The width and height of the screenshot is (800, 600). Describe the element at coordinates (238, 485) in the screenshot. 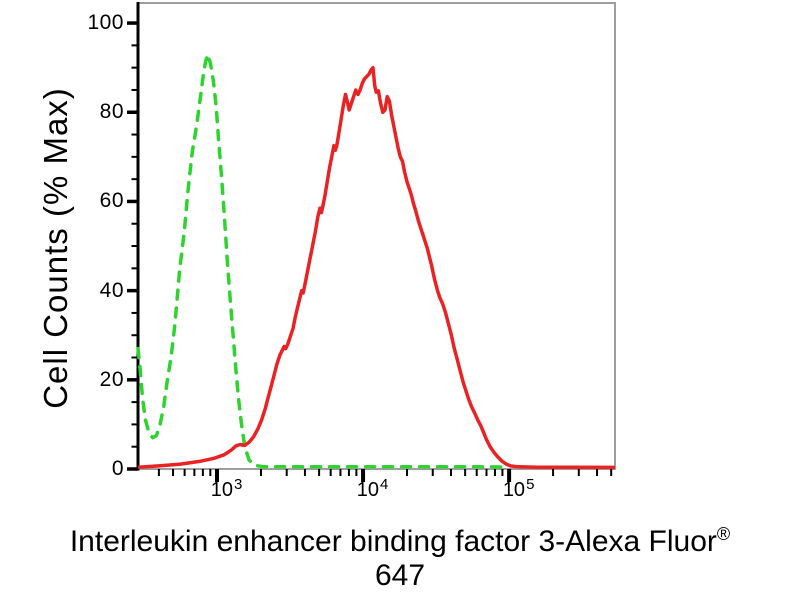

I see `x-tick-label-exponent: 3` at that location.